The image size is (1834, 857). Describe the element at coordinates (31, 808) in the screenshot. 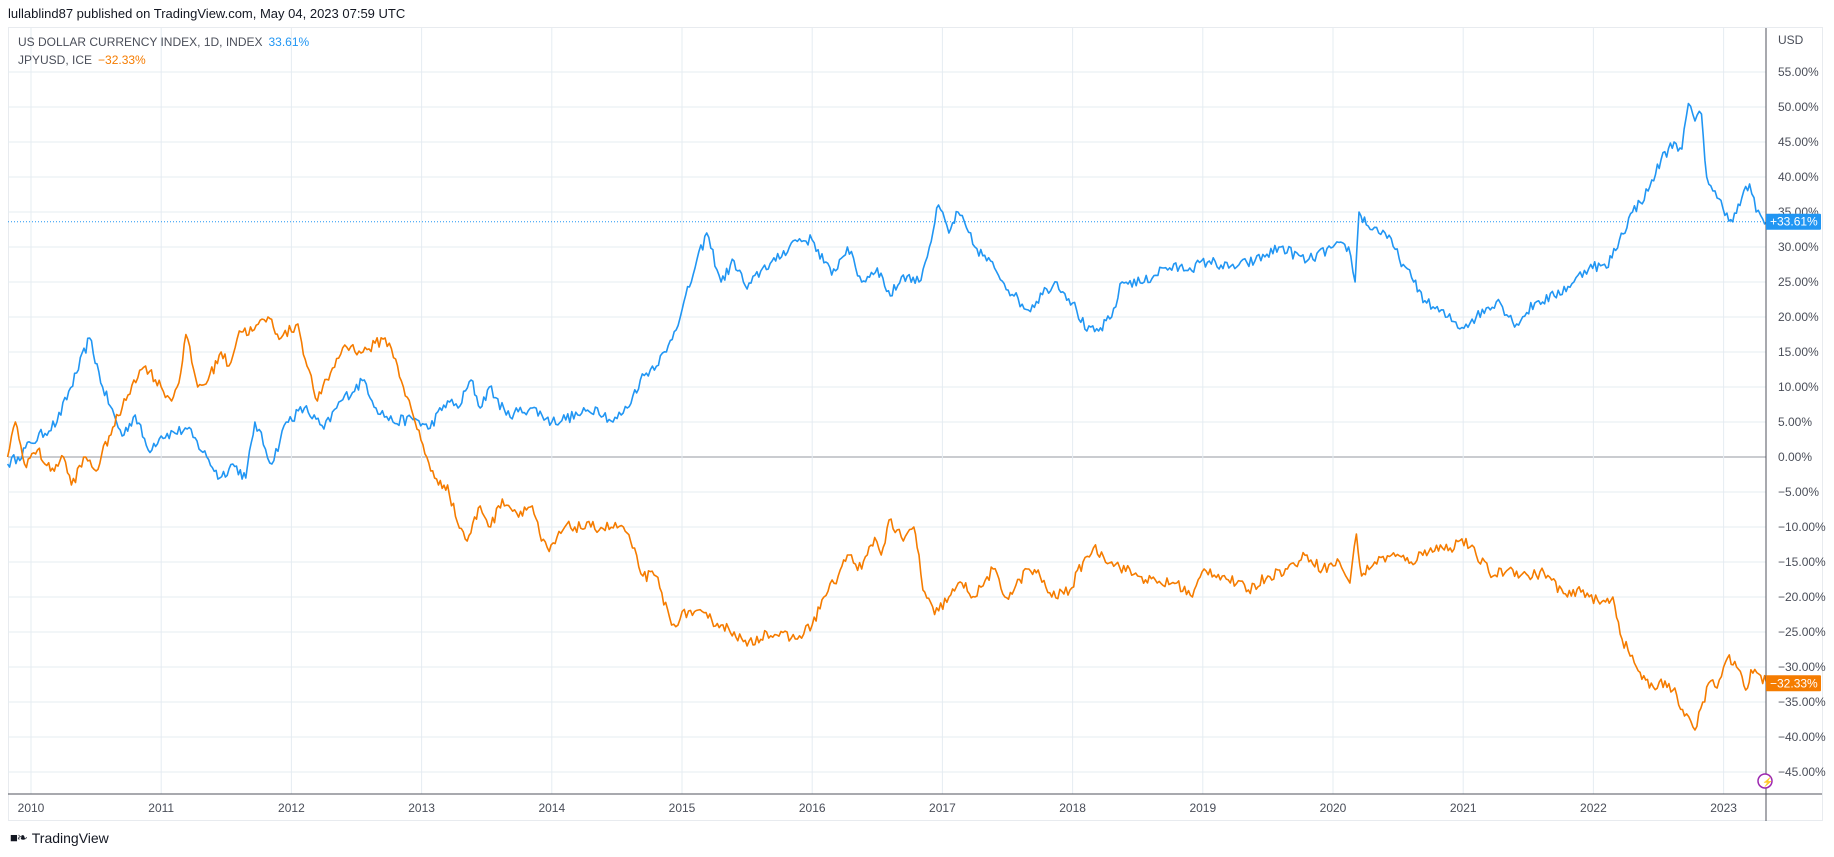

I see `x-tick-label: 2010` at that location.